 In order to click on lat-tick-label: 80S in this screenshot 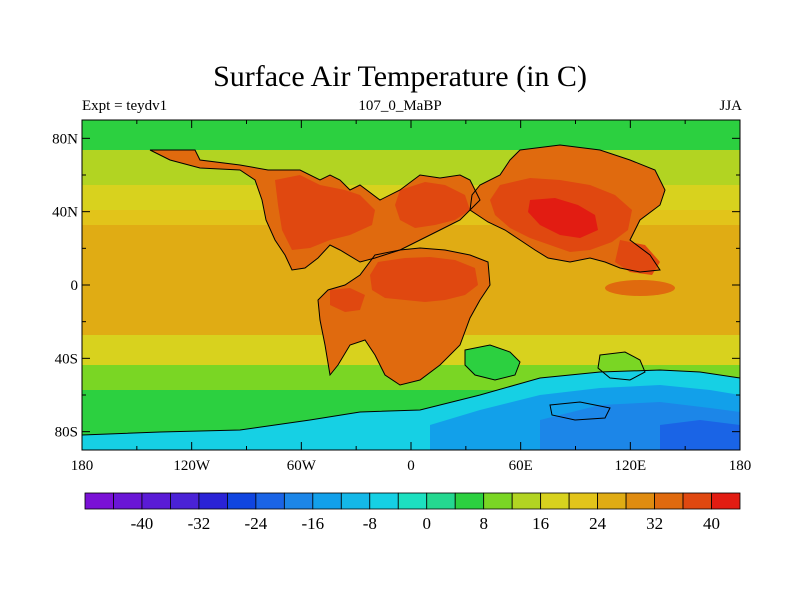, I will do `click(66, 433)`.